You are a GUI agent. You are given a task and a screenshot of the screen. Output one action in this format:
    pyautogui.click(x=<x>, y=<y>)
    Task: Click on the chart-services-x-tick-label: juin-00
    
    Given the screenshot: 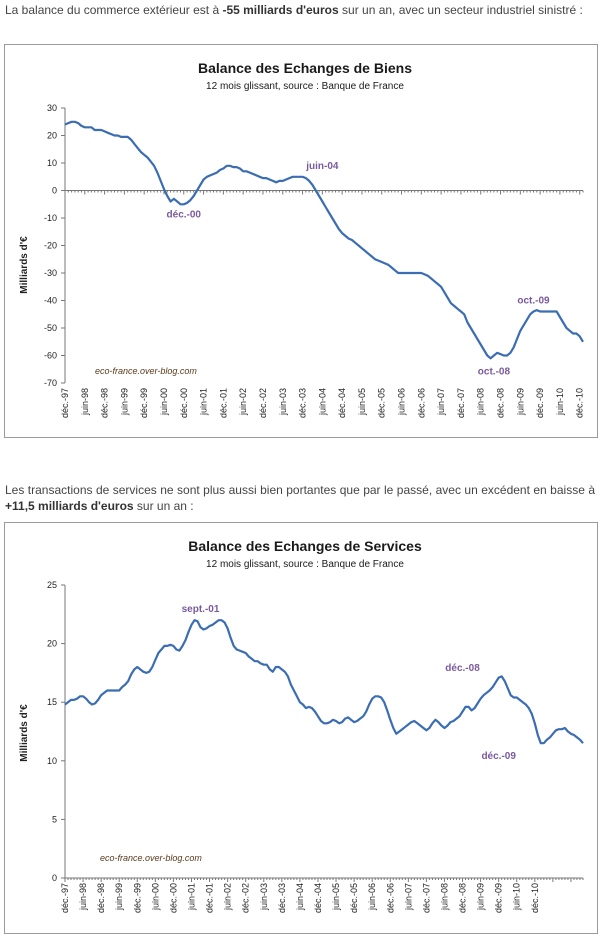 What is the action you would take?
    pyautogui.click(x=155, y=897)
    